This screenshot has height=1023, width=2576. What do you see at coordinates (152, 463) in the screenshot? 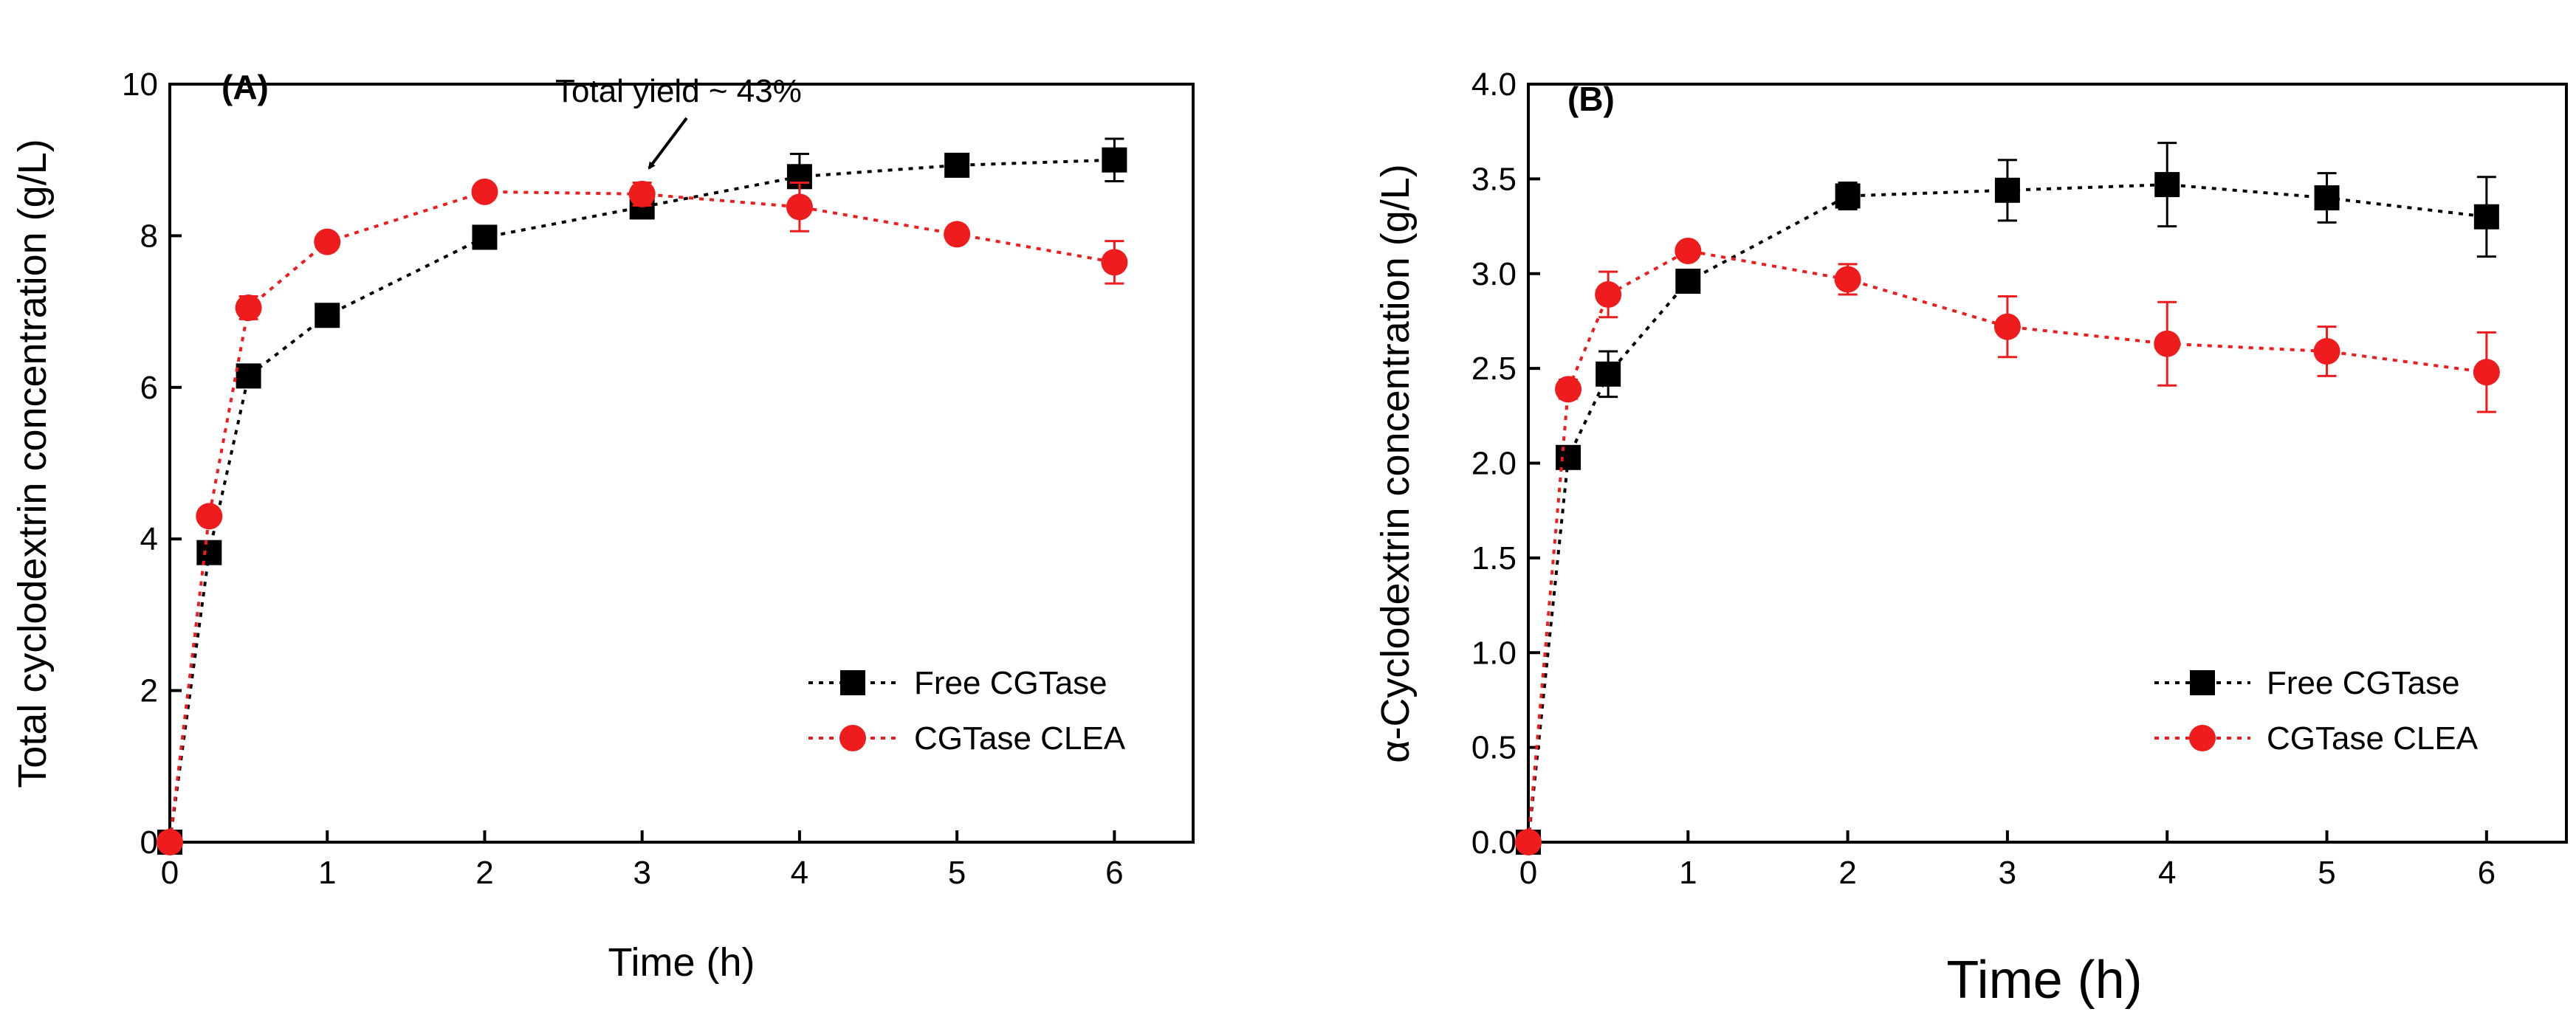
I see `y-axis-ticks: 0 2 4 6 8 10` at bounding box center [152, 463].